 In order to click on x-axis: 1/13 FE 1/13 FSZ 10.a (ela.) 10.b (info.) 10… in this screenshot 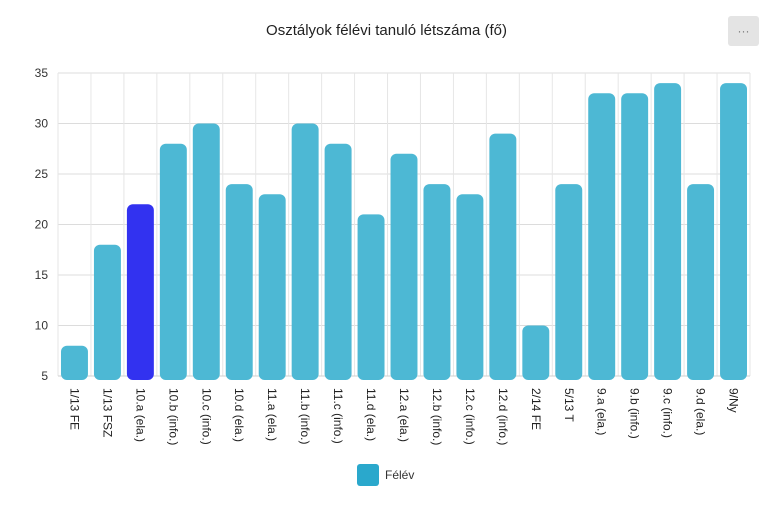, I will do `click(403, 416)`.